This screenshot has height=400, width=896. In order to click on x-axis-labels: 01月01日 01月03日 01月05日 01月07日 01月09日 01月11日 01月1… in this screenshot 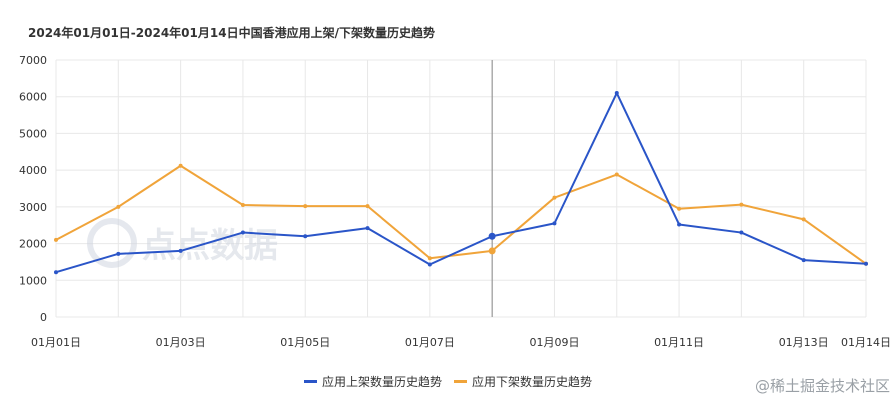, I will do `click(461, 342)`.